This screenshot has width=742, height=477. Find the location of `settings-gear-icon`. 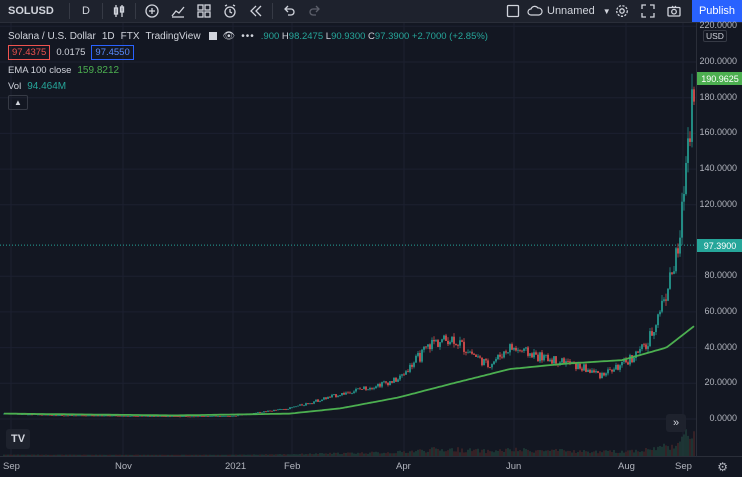

settings-gear-icon is located at coordinates (622, 11).